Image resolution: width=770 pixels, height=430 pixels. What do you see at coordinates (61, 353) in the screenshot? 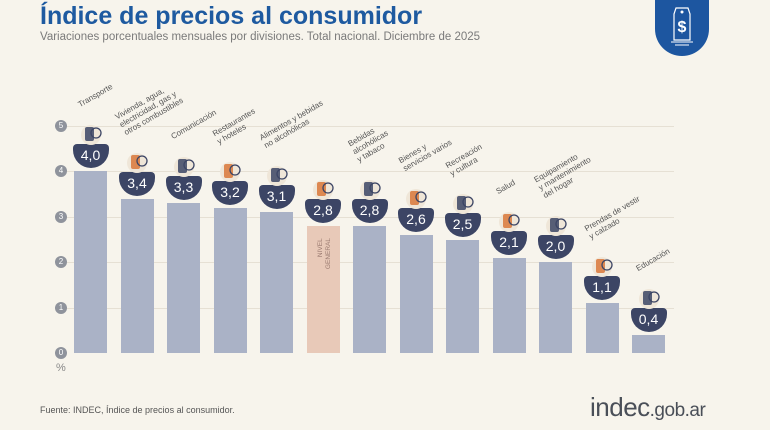
I see `y-tick-label: 0` at bounding box center [61, 353].